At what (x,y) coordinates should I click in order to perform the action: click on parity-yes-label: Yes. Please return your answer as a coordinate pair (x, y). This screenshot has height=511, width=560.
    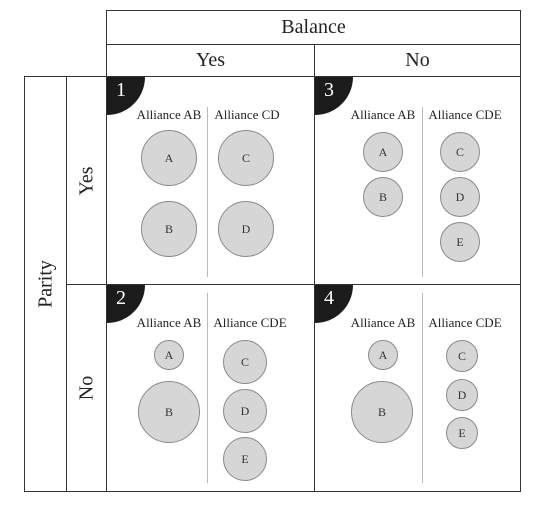
    Looking at the image, I should click on (86, 180).